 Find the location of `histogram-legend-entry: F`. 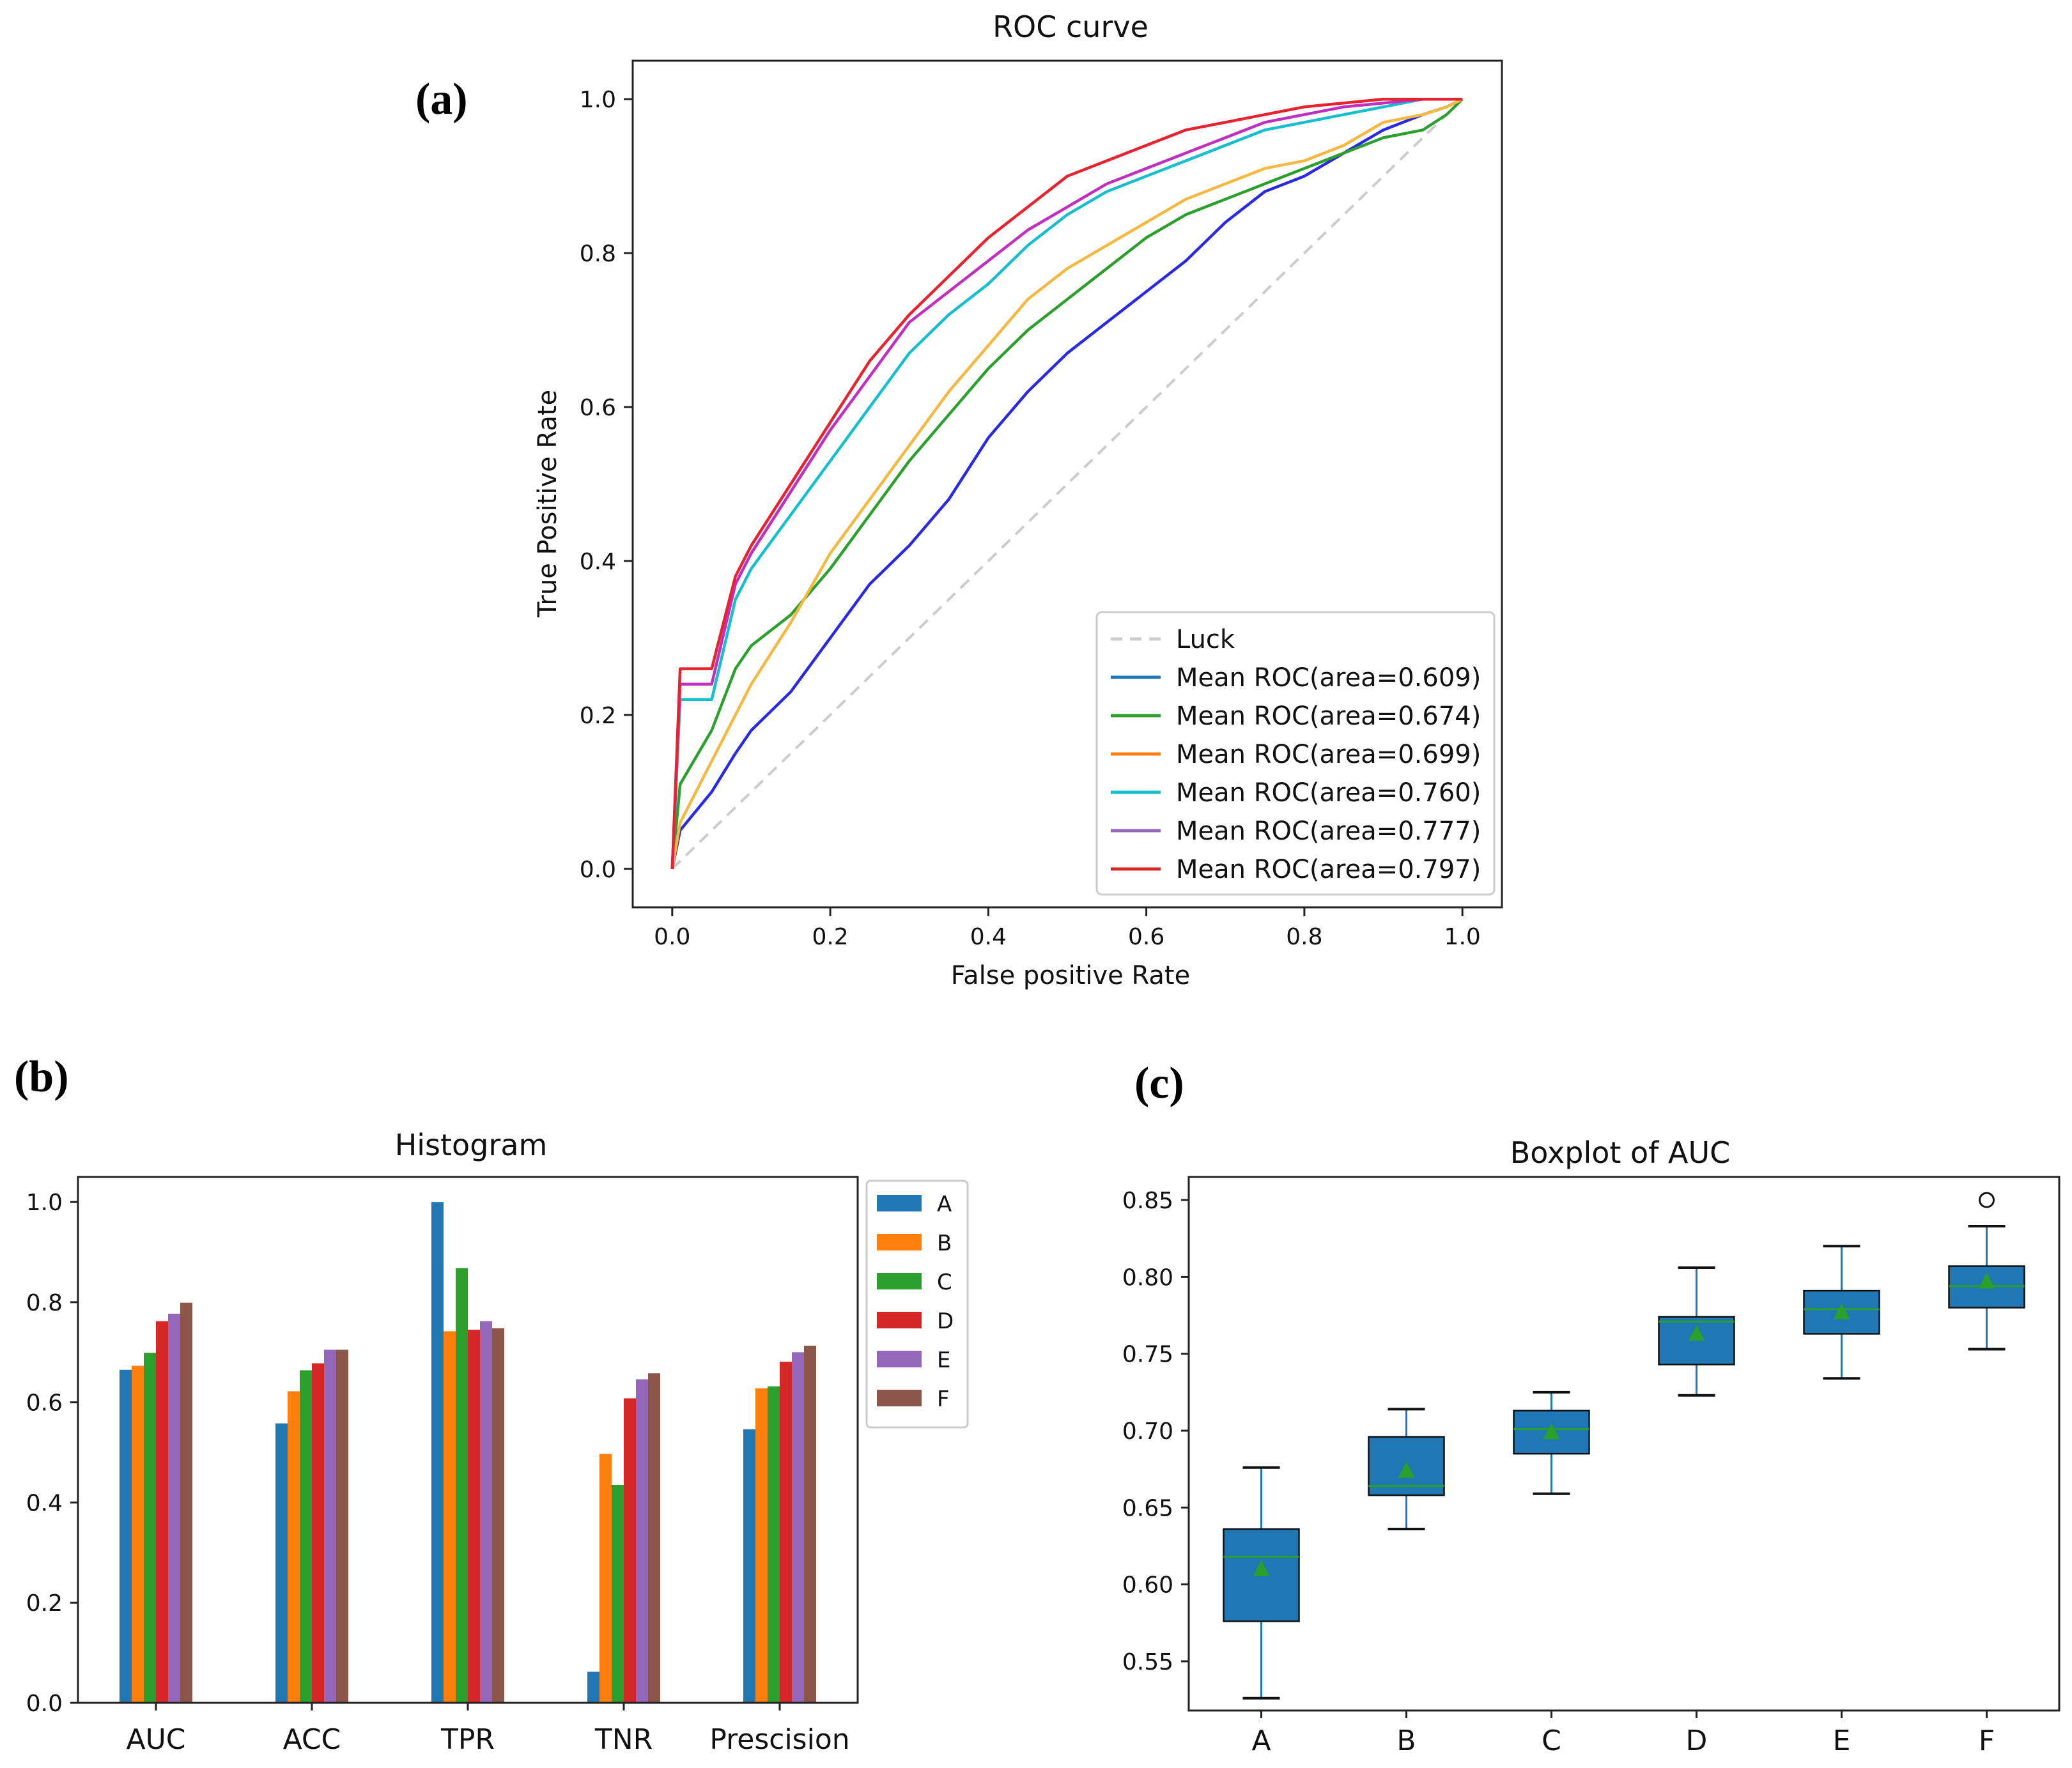

histogram-legend-entry: F is located at coordinates (943, 1399).